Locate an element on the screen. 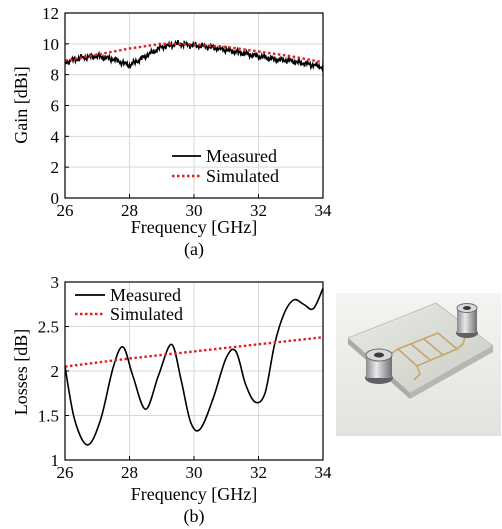 The height and width of the screenshot is (529, 502). chart-a-ytick-label: 0 is located at coordinates (55, 198).